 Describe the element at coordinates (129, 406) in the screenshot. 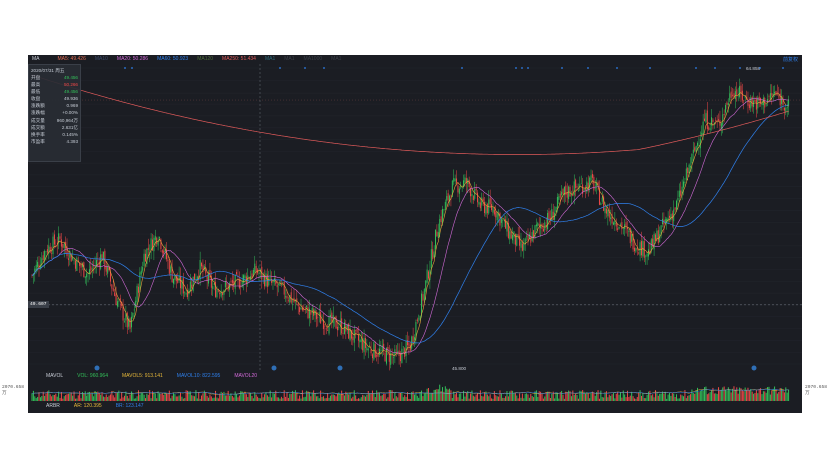

I see `arbr-legend-item: BR: 123.147` at that location.